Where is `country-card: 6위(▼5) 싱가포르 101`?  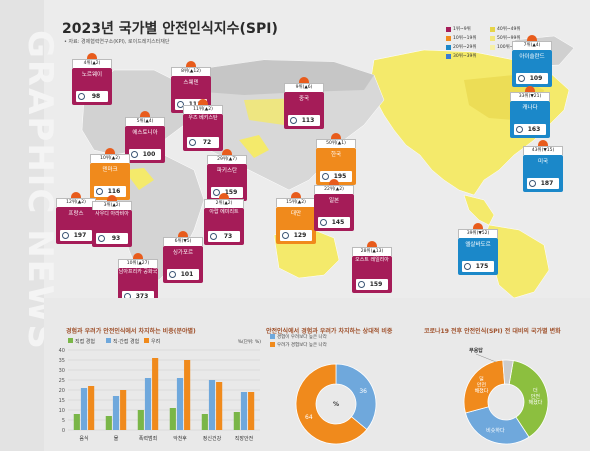
country-card: 6위(▼5) 싱가포르 101 is located at coordinates (183, 260).